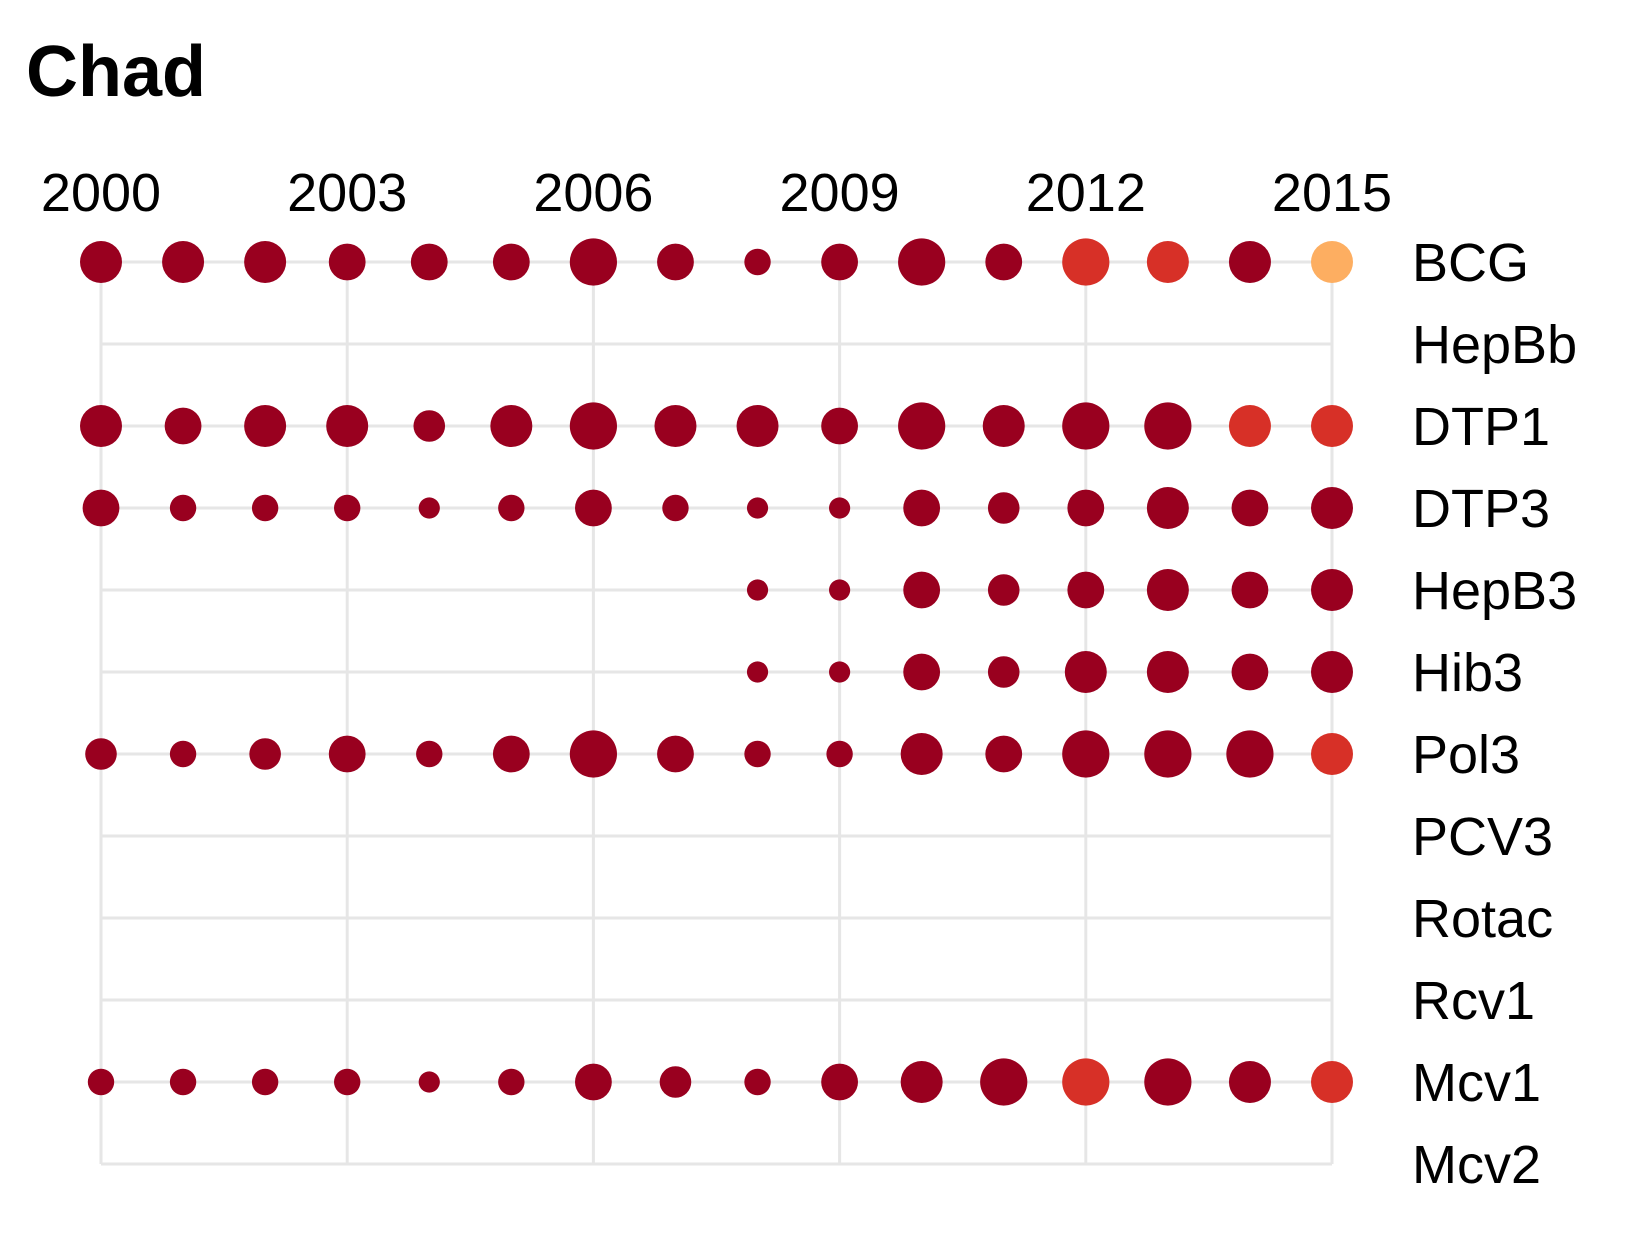  What do you see at coordinates (1470, 263) in the screenshot?
I see `y-tick-label: BCG` at bounding box center [1470, 263].